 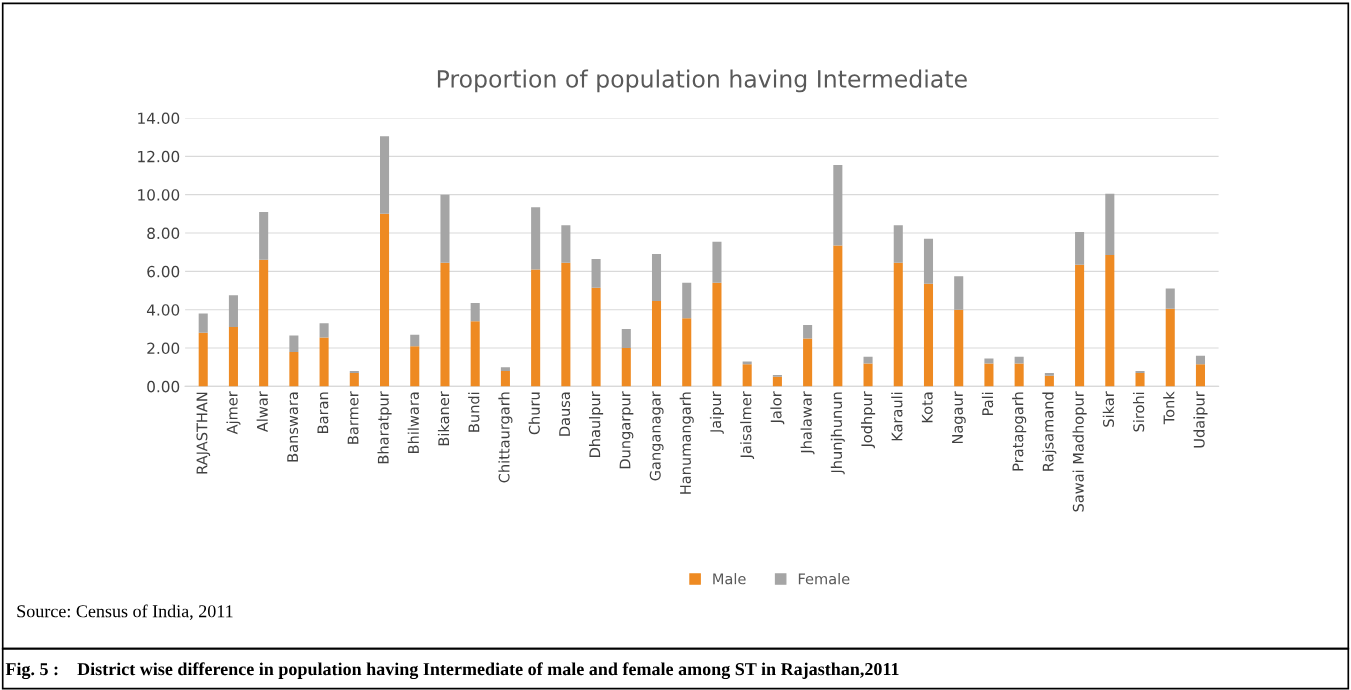 I want to click on x-tick-label: Hanumangarh, so click(x=686, y=443).